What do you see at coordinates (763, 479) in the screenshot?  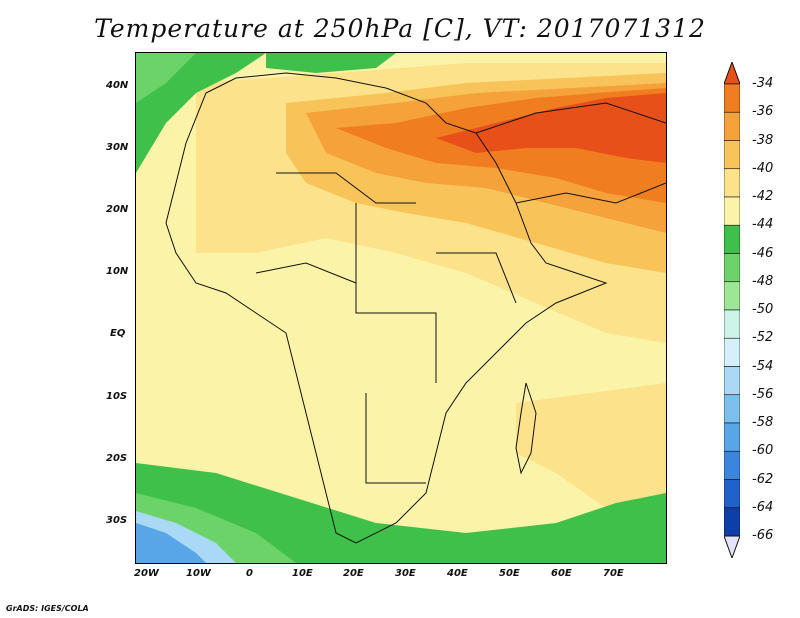 I see `colorbar-tick-label: -62` at bounding box center [763, 479].